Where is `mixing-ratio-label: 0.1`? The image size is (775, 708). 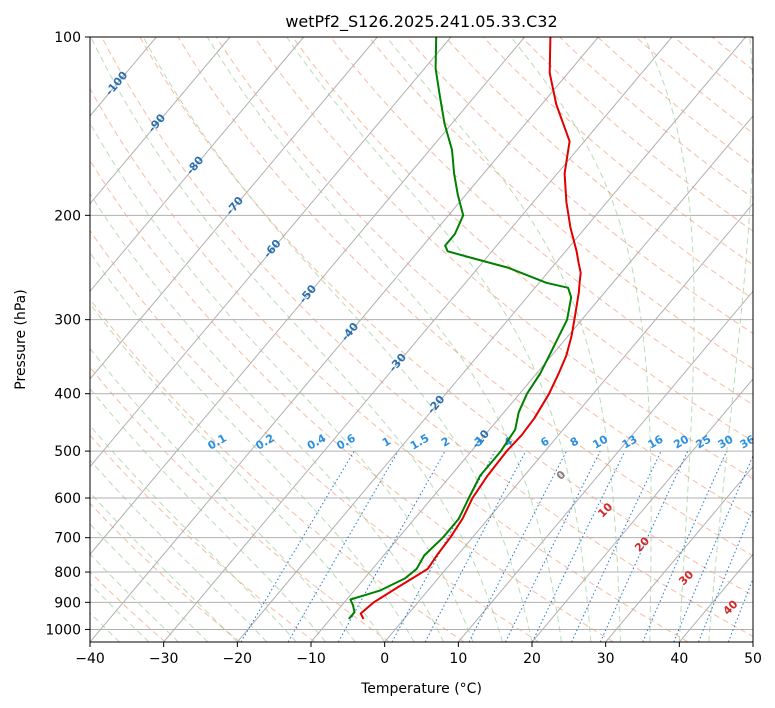 mixing-ratio-label: 0.1 is located at coordinates (216, 442).